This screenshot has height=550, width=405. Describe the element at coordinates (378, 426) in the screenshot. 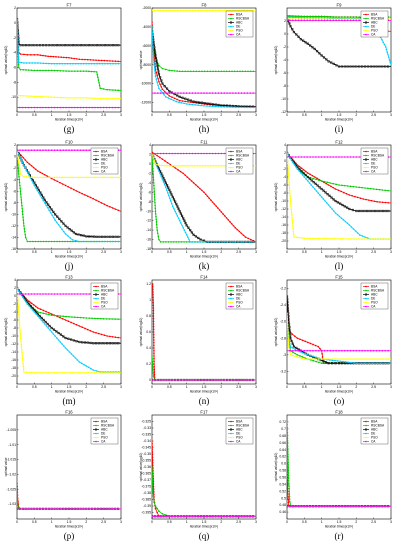

I see `legend-label: RSCBSA` at that location.